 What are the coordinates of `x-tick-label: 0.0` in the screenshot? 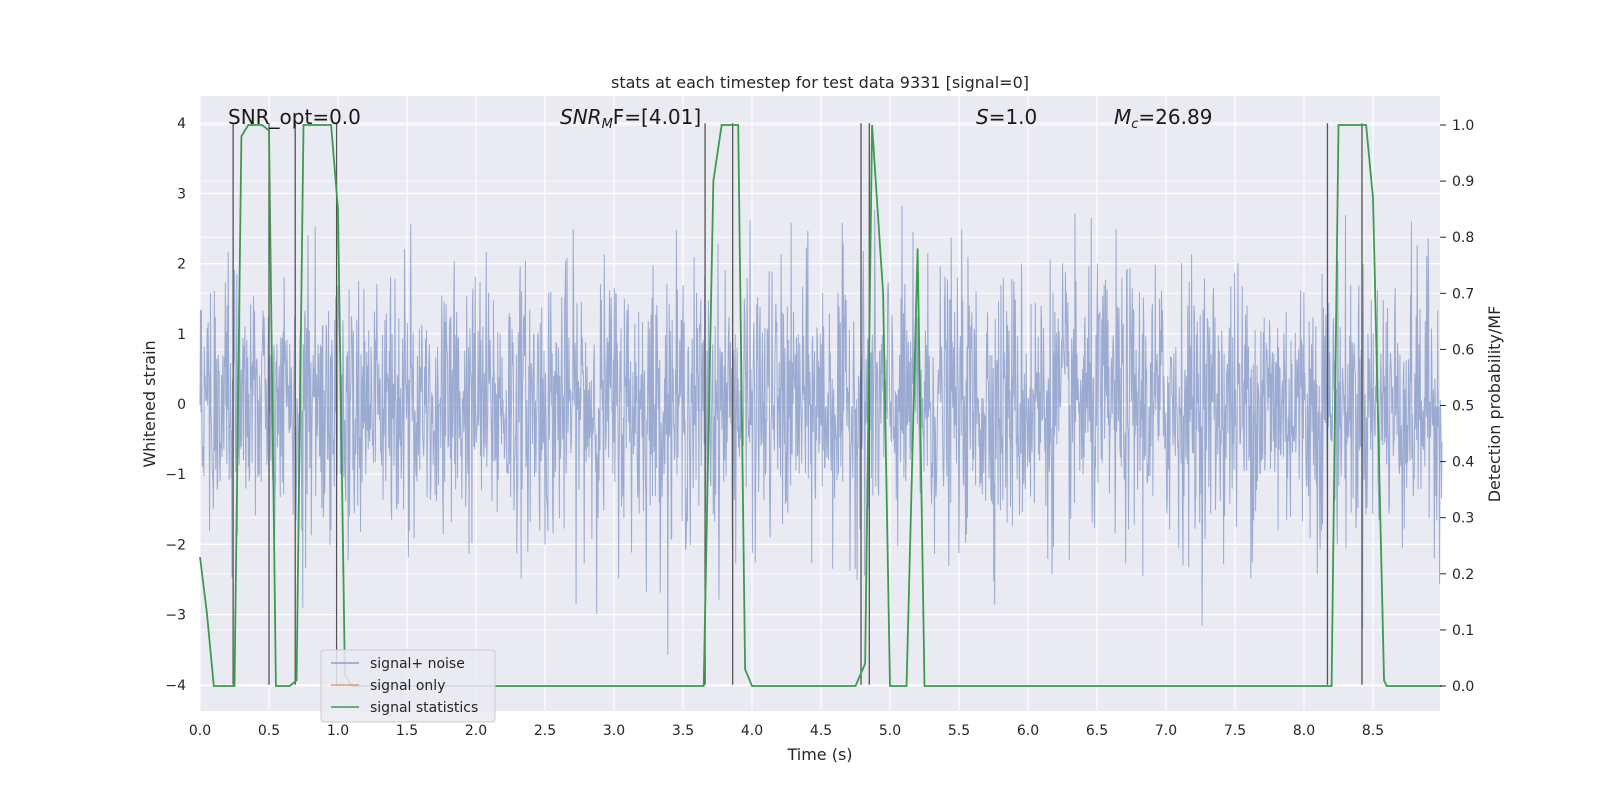 It's located at (200, 731).